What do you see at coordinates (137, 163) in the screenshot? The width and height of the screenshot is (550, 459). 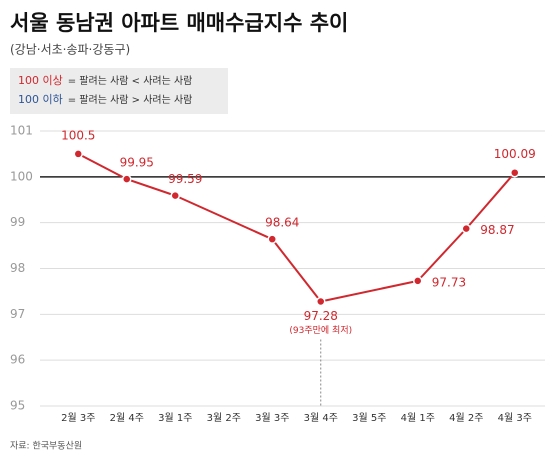 I see `data-label: 99.95` at bounding box center [137, 163].